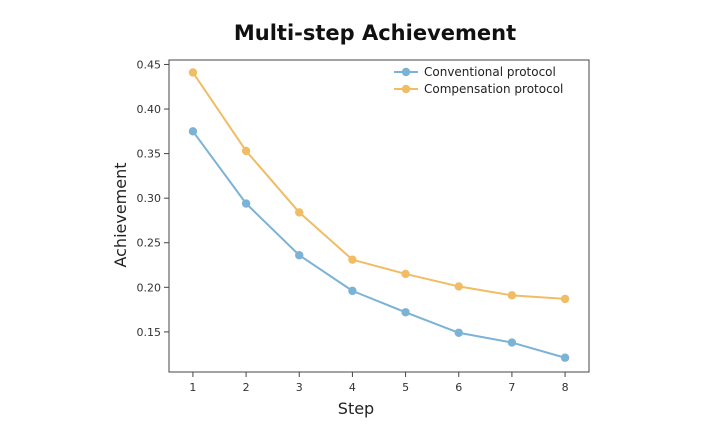  What do you see at coordinates (192, 387) in the screenshot?
I see `x-tick-label: 1` at bounding box center [192, 387].